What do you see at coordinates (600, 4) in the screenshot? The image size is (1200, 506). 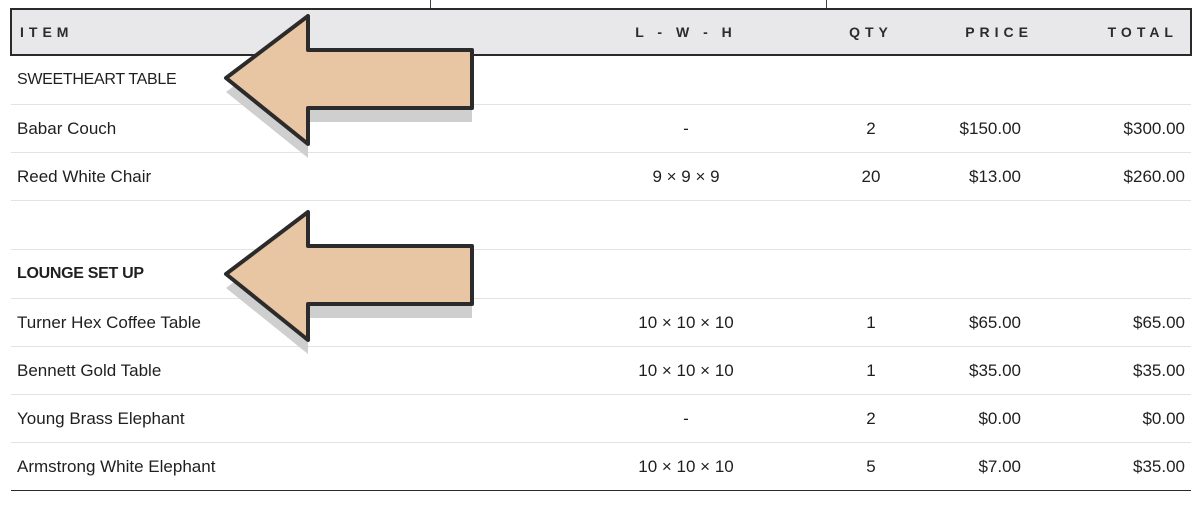 I see `top-ticks` at bounding box center [600, 4].